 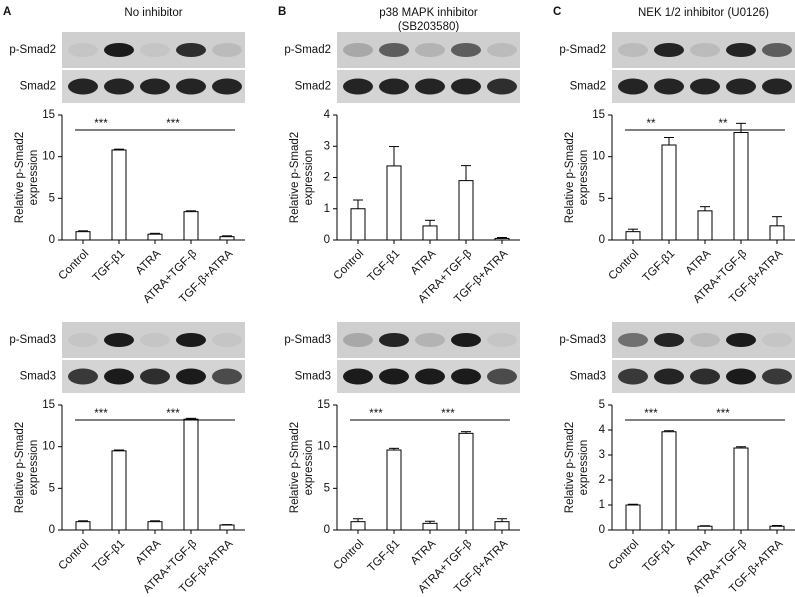 I want to click on y-tick-label: 1, so click(x=327, y=209).